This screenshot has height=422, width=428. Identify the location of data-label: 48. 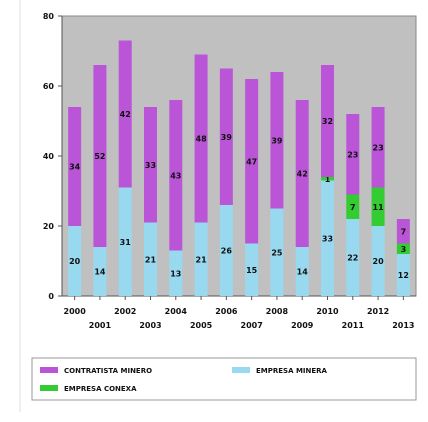
(202, 139).